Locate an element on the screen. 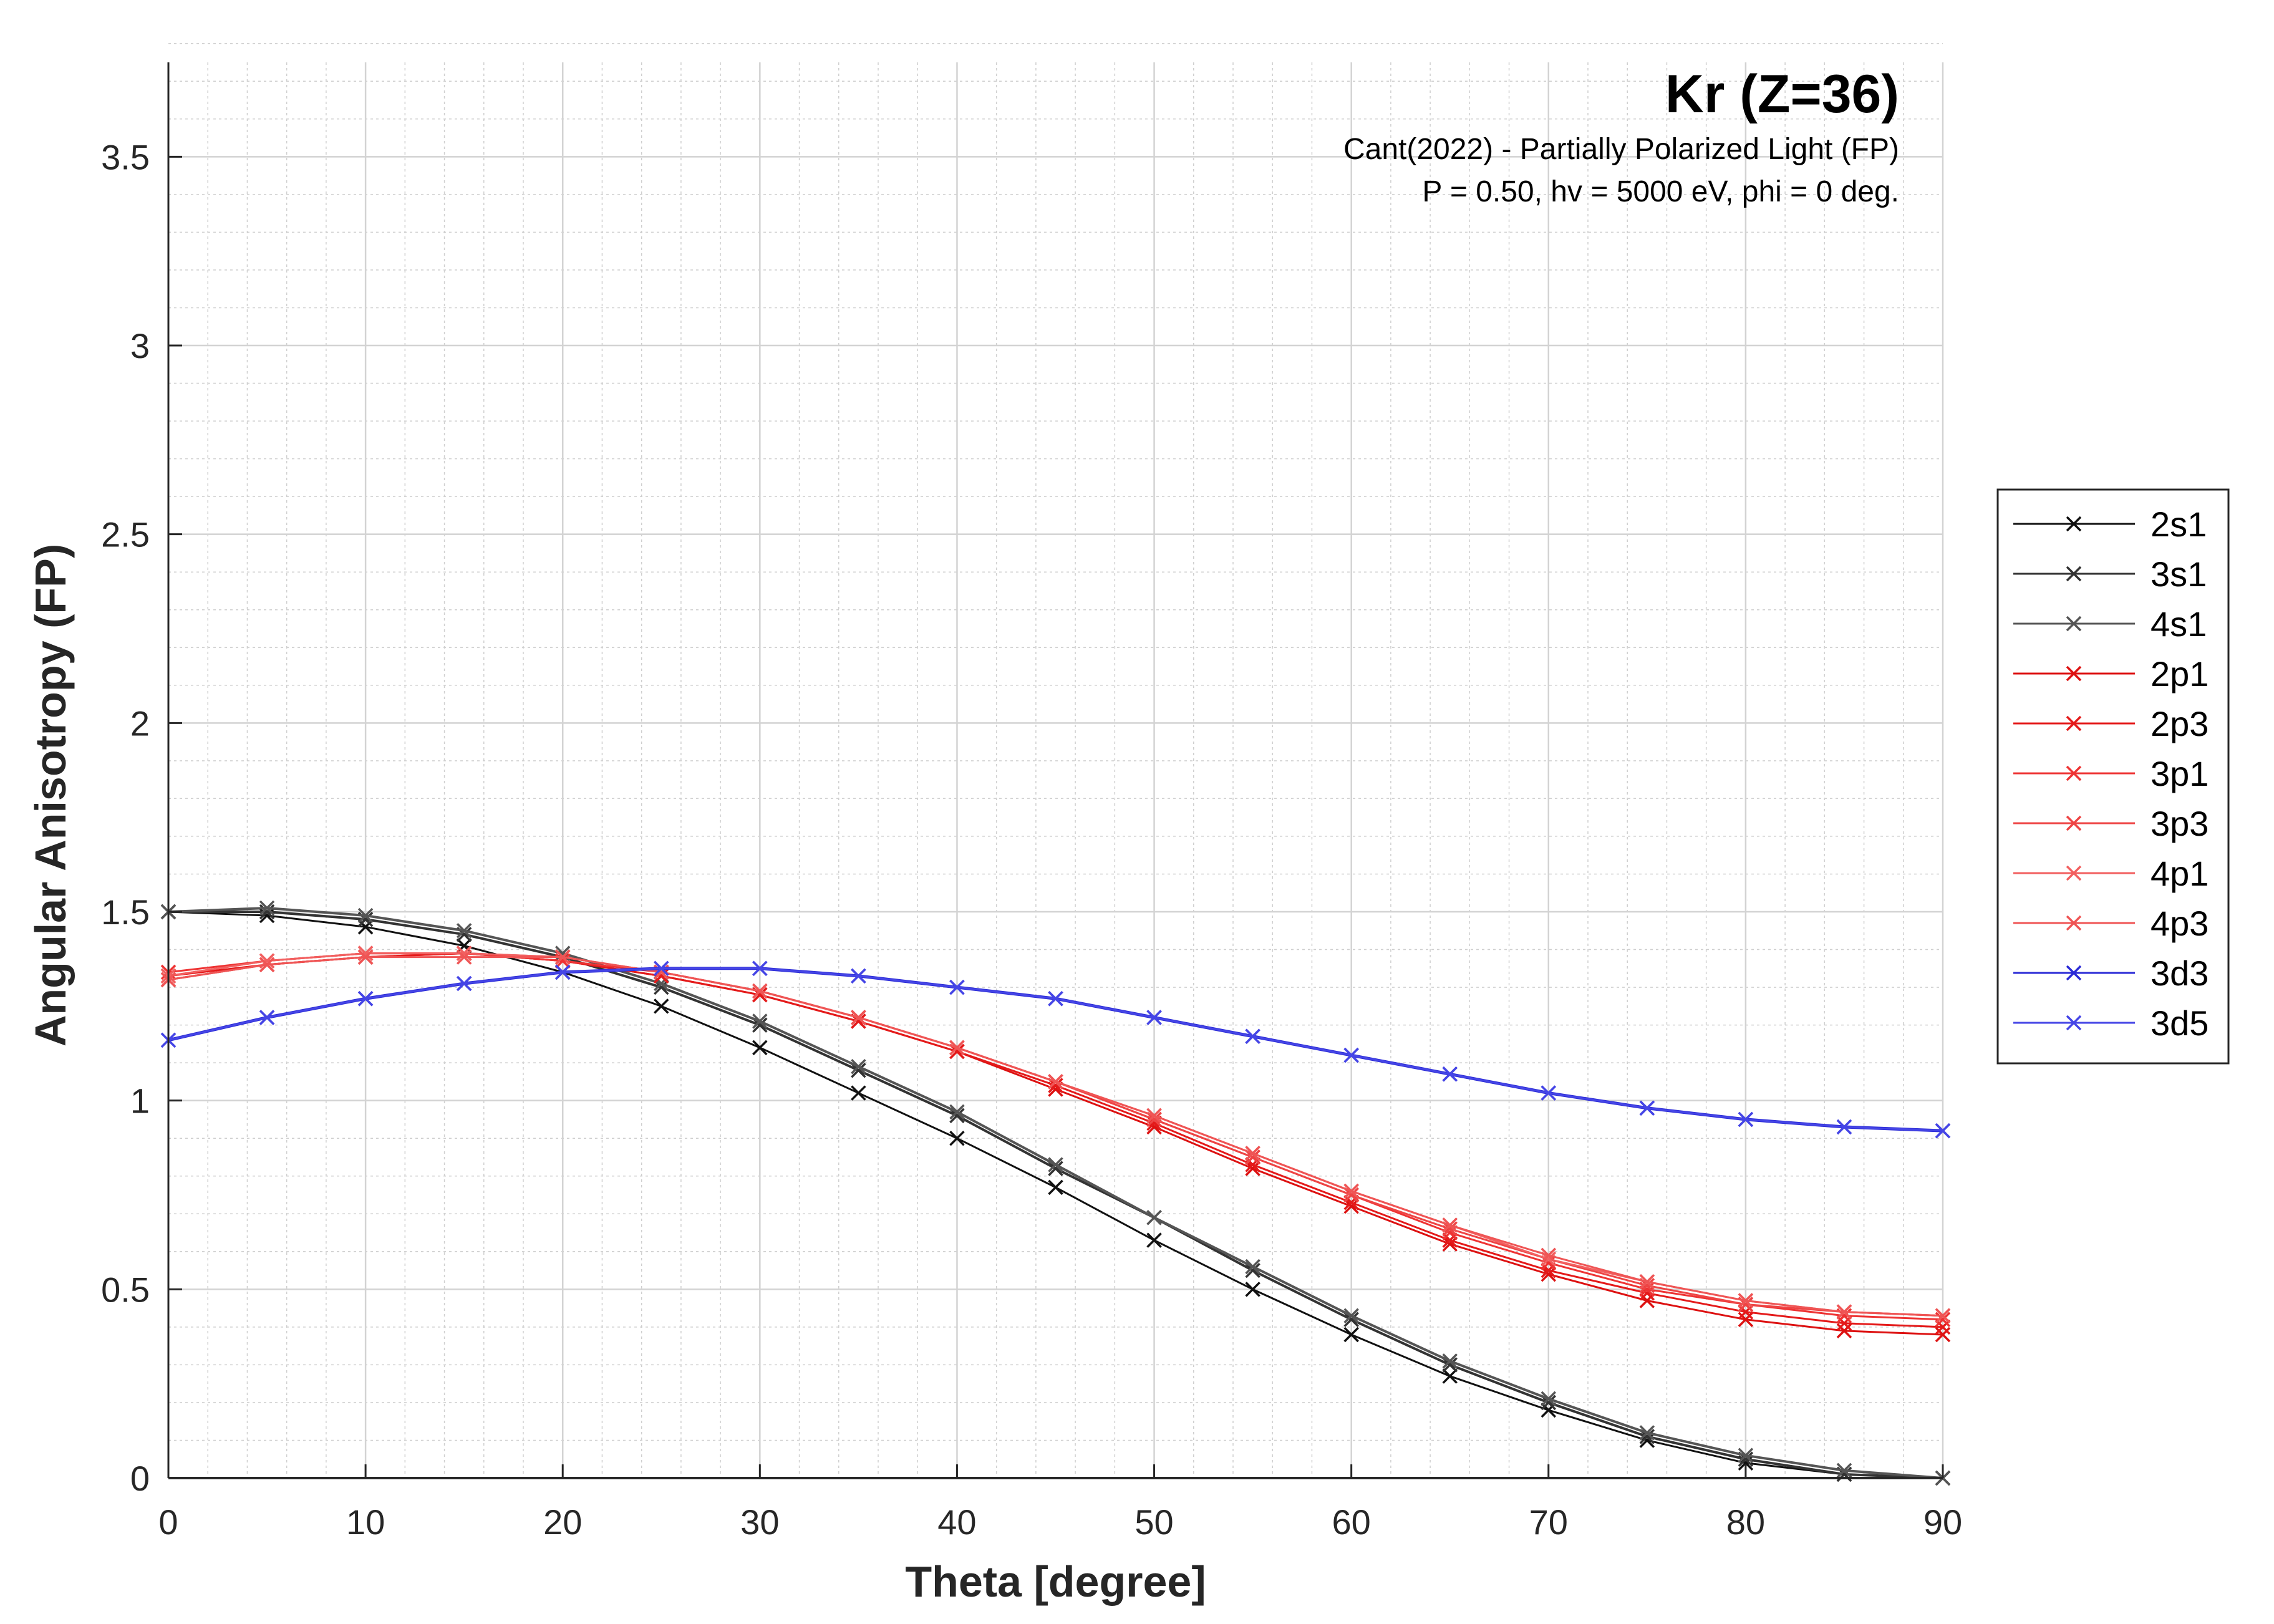 Image resolution: width=2274 pixels, height=1624 pixels. legend-marker-2p3 is located at coordinates (2074, 723).